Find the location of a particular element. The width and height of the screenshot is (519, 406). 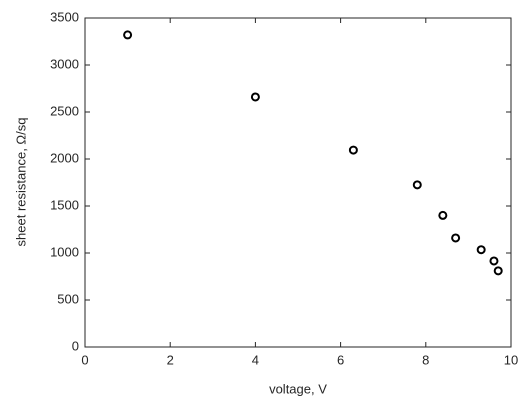

y-tick-label: 1500 is located at coordinates (64, 204).